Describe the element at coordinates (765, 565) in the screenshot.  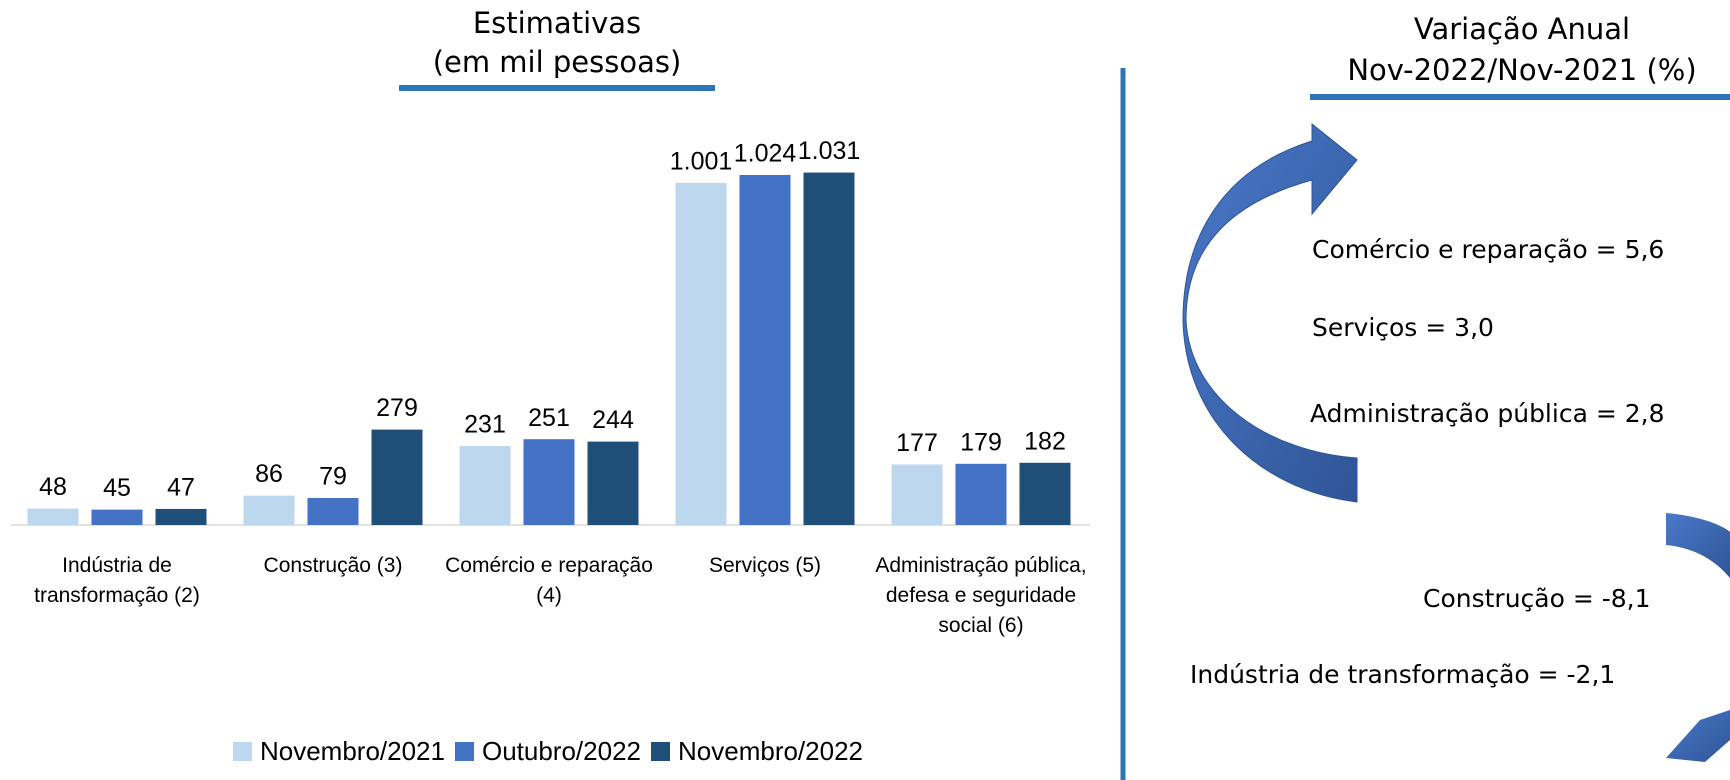
I see `x-tick-label: Serviços (5)` at that location.